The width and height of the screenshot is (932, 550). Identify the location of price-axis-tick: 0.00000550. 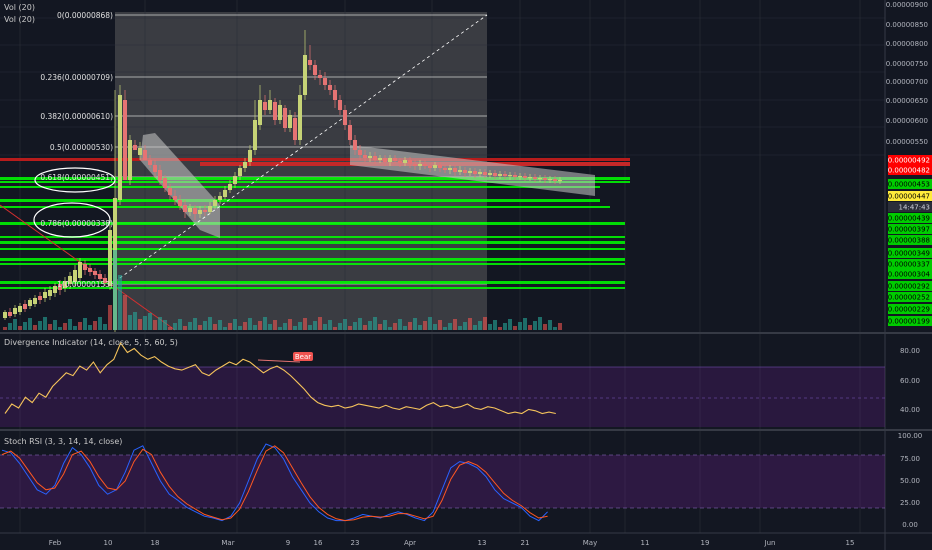
(907, 142).